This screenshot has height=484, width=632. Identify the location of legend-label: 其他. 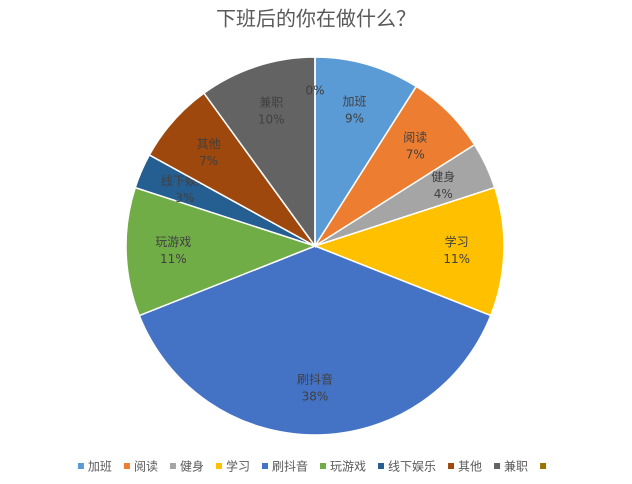
(470, 467).